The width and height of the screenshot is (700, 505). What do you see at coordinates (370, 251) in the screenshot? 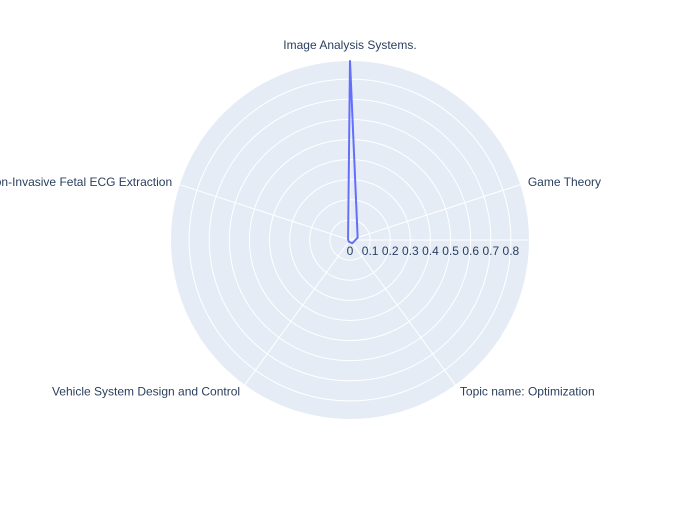
I see `radial-tick-label: 0.1` at bounding box center [370, 251].